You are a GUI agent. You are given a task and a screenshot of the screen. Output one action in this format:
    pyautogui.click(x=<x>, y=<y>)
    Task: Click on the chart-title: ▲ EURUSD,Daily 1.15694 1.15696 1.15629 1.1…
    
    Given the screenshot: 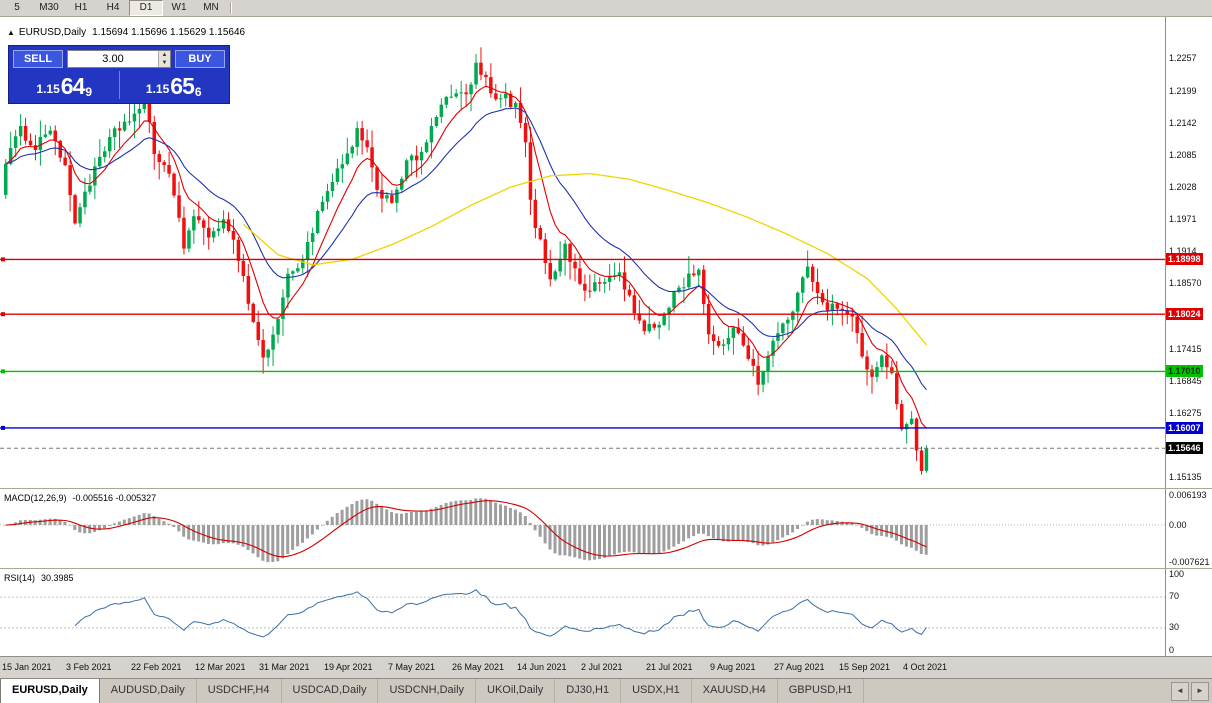 What is the action you would take?
    pyautogui.click(x=126, y=32)
    